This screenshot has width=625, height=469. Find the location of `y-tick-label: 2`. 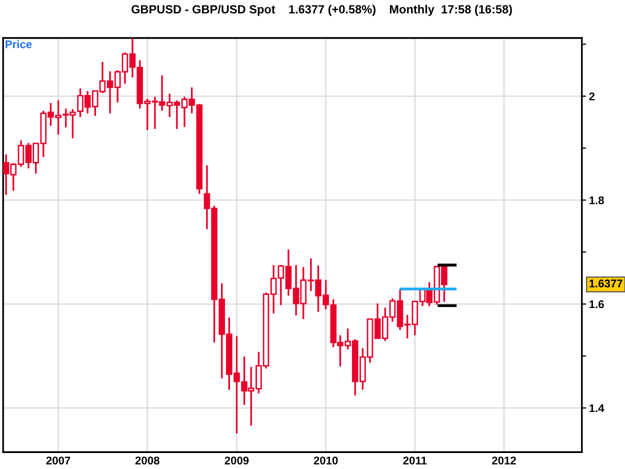

y-tick-label: 2 is located at coordinates (592, 96).